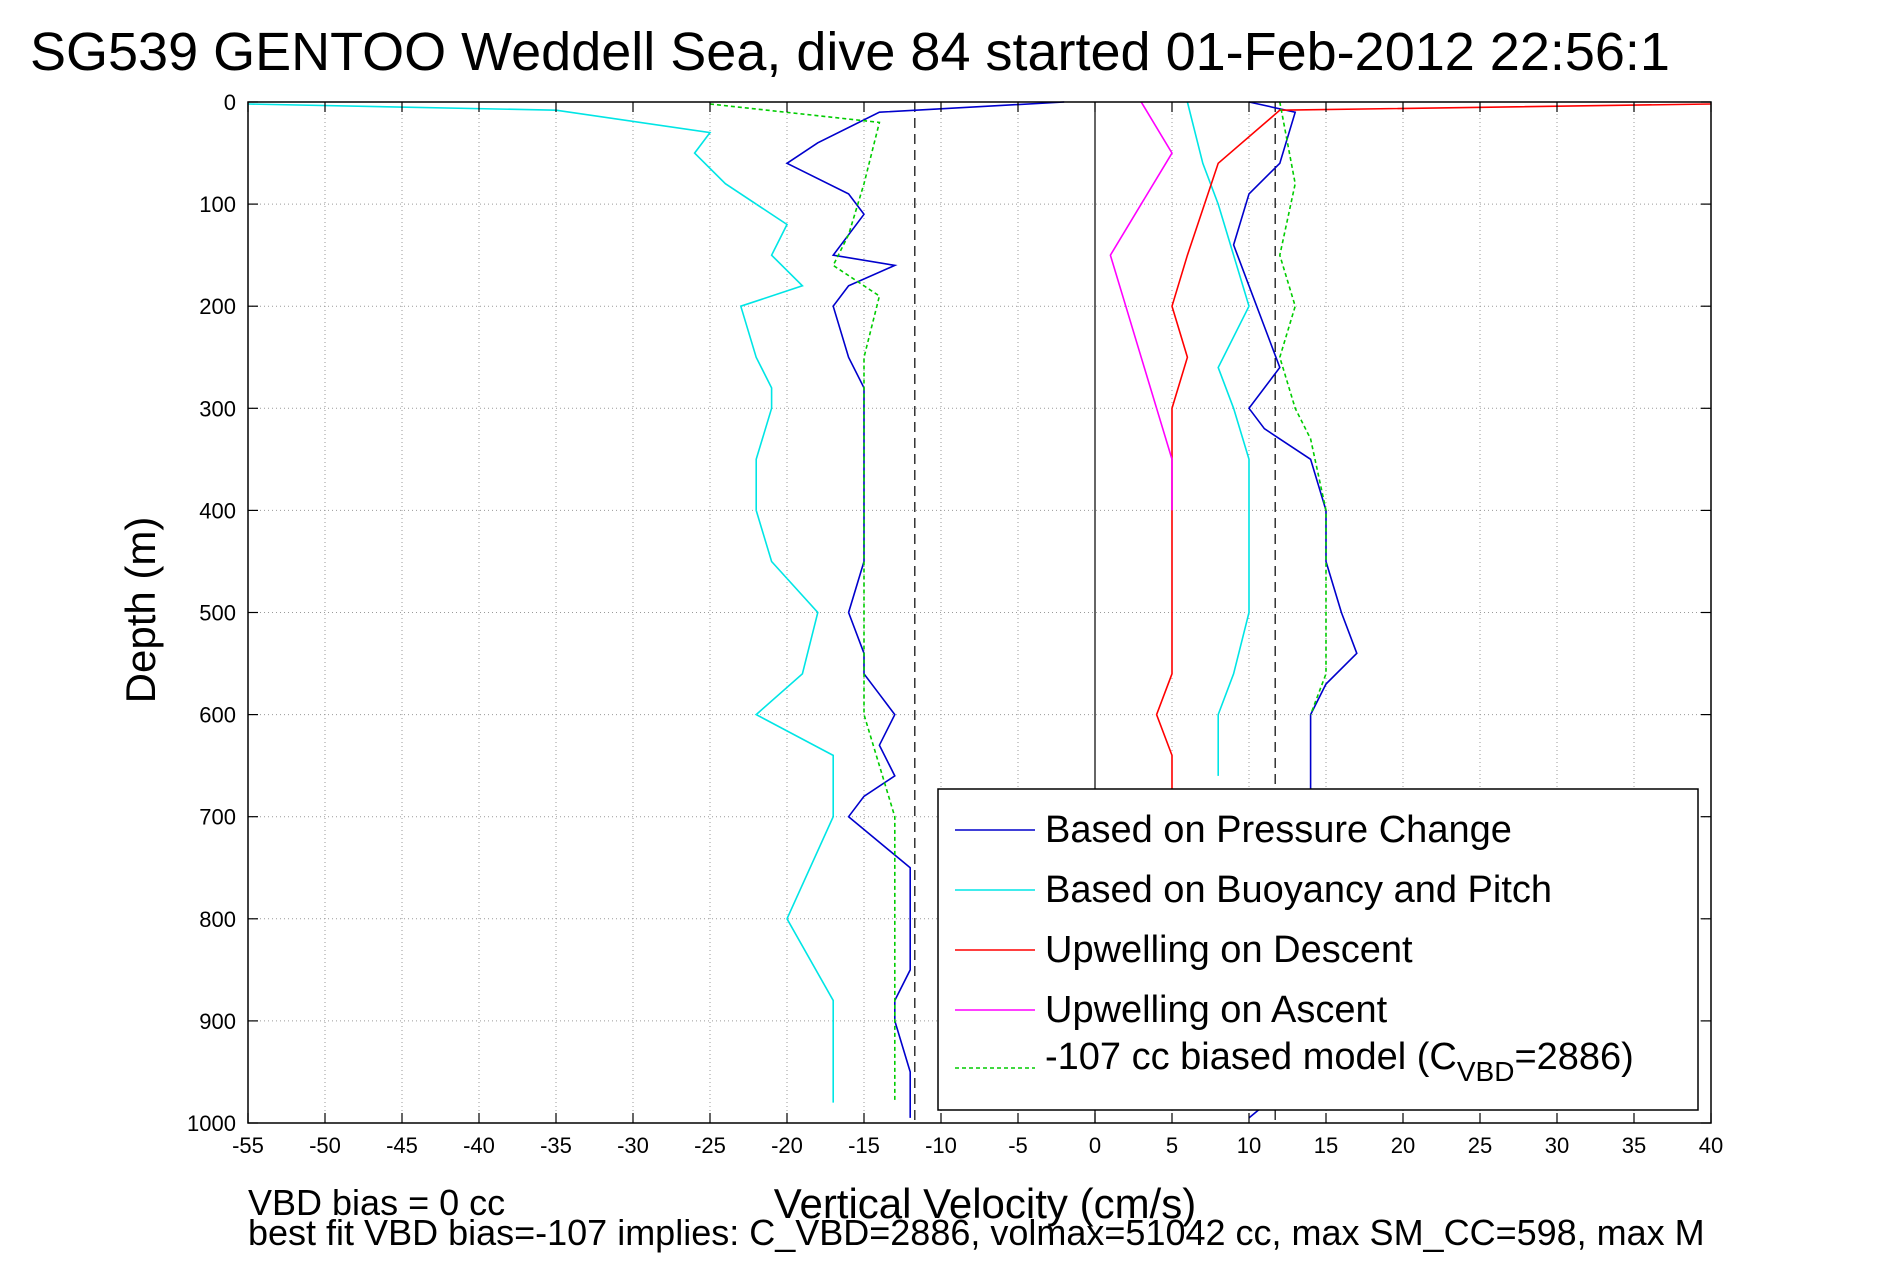 This screenshot has width=1891, height=1262. Describe the element at coordinates (217, 510) in the screenshot. I see `y-tick-label: 400` at that location.